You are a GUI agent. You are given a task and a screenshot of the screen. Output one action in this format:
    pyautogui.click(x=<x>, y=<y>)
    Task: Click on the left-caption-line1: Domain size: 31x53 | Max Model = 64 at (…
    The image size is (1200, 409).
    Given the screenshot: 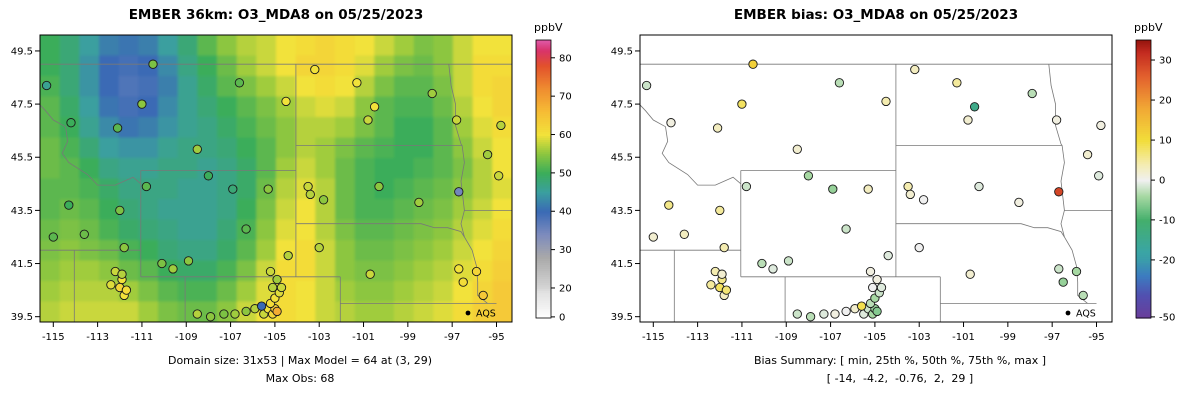 What is the action you would take?
    pyautogui.click(x=299, y=360)
    